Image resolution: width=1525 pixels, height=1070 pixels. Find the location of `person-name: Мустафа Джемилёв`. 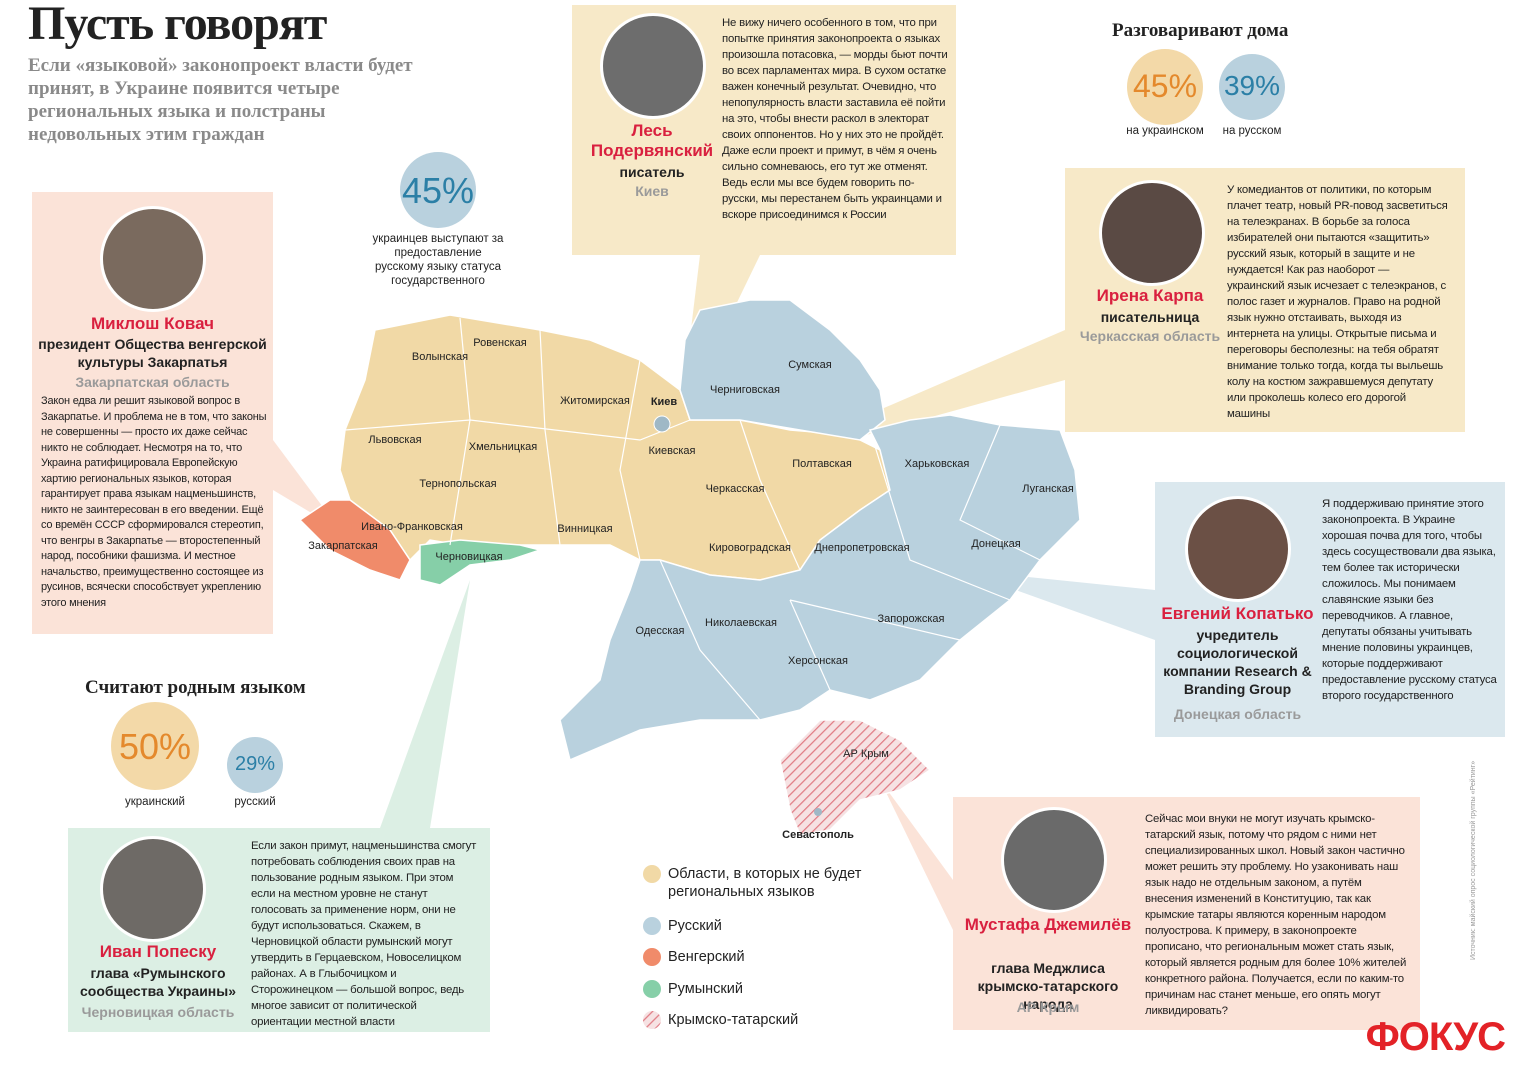

person-name: Мустафа Джемилёв is located at coordinates (1048, 924).